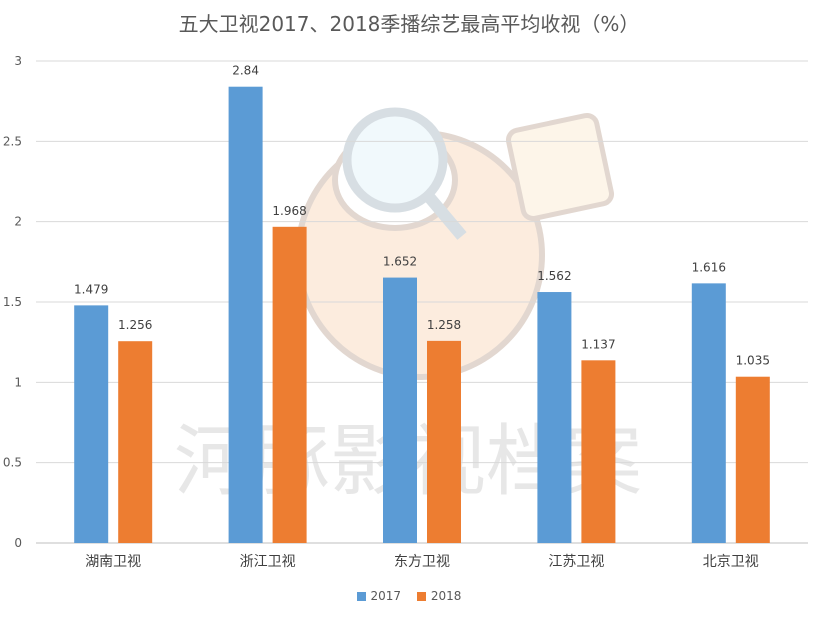  I want to click on legend-item-2018: 2018, so click(439, 596).